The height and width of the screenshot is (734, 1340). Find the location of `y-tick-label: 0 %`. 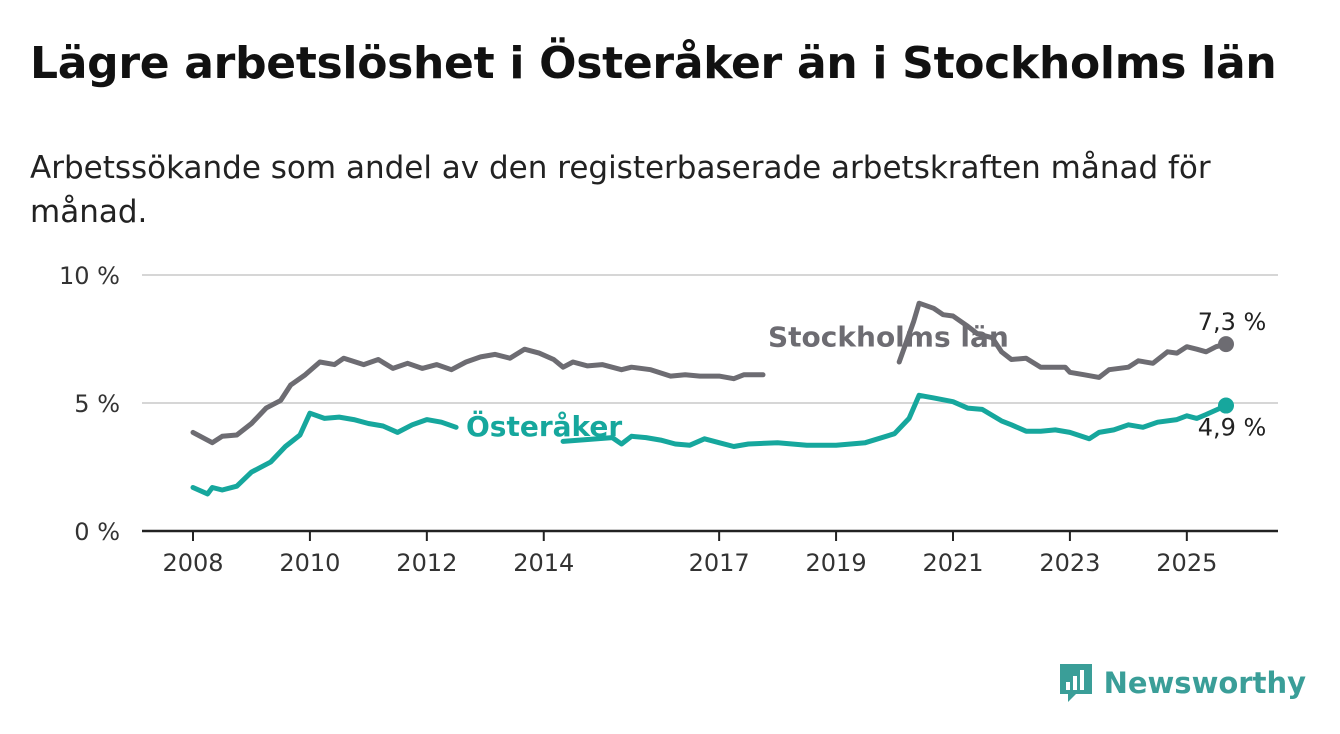

y-tick-label: 0 % is located at coordinates (97, 532).